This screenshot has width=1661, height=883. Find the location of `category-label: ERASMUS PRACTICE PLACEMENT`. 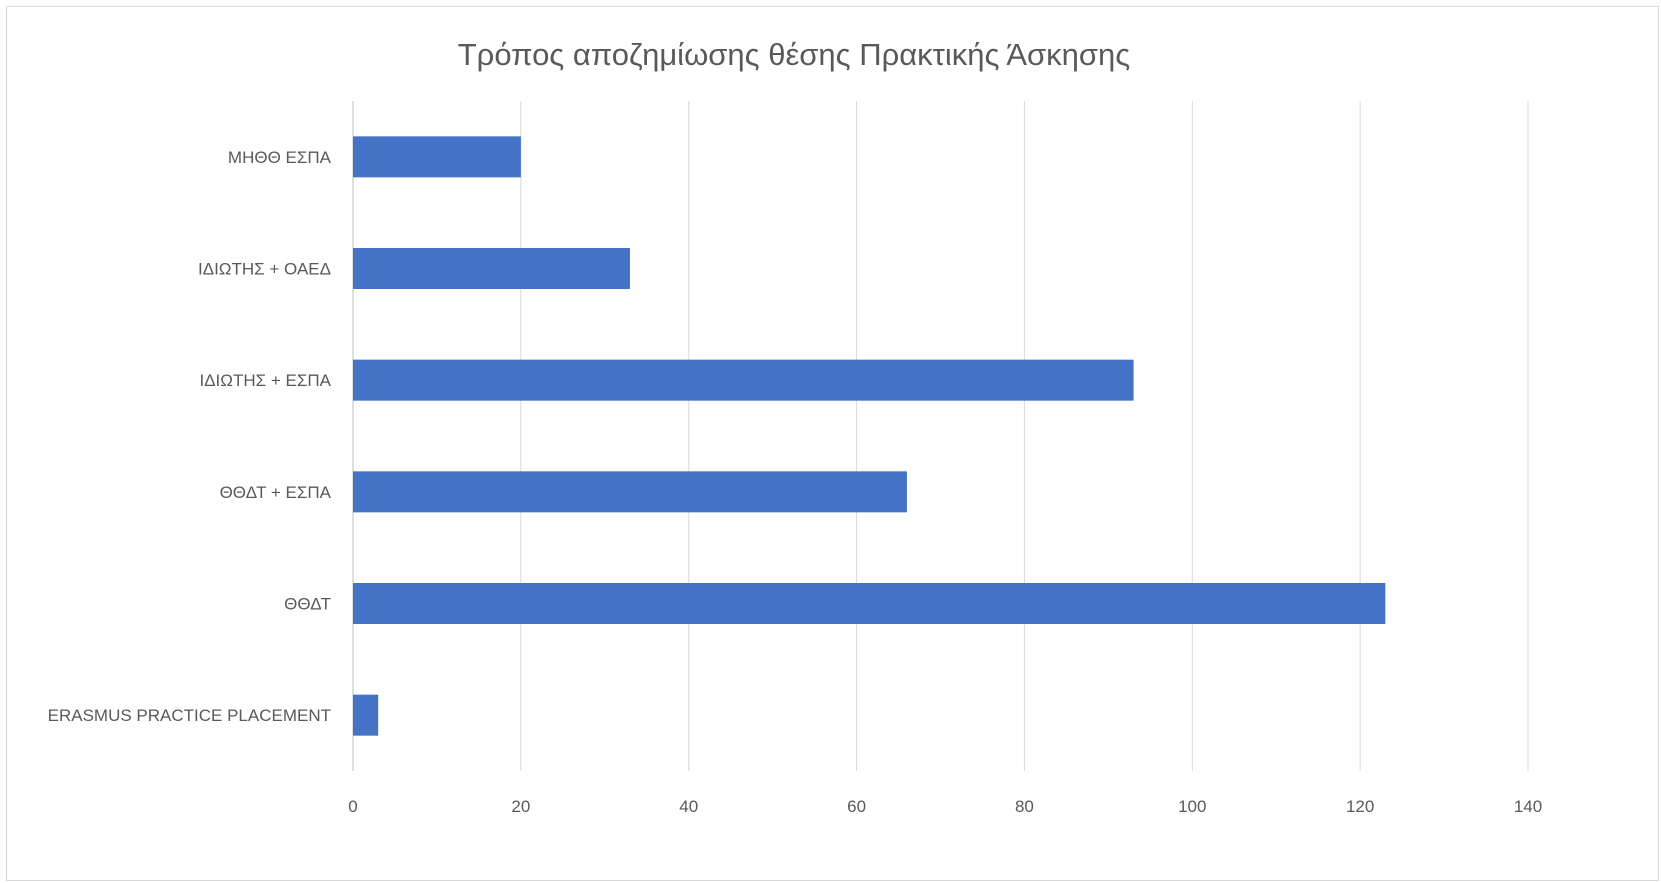

category-label: ERASMUS PRACTICE PLACEMENT is located at coordinates (189, 715).